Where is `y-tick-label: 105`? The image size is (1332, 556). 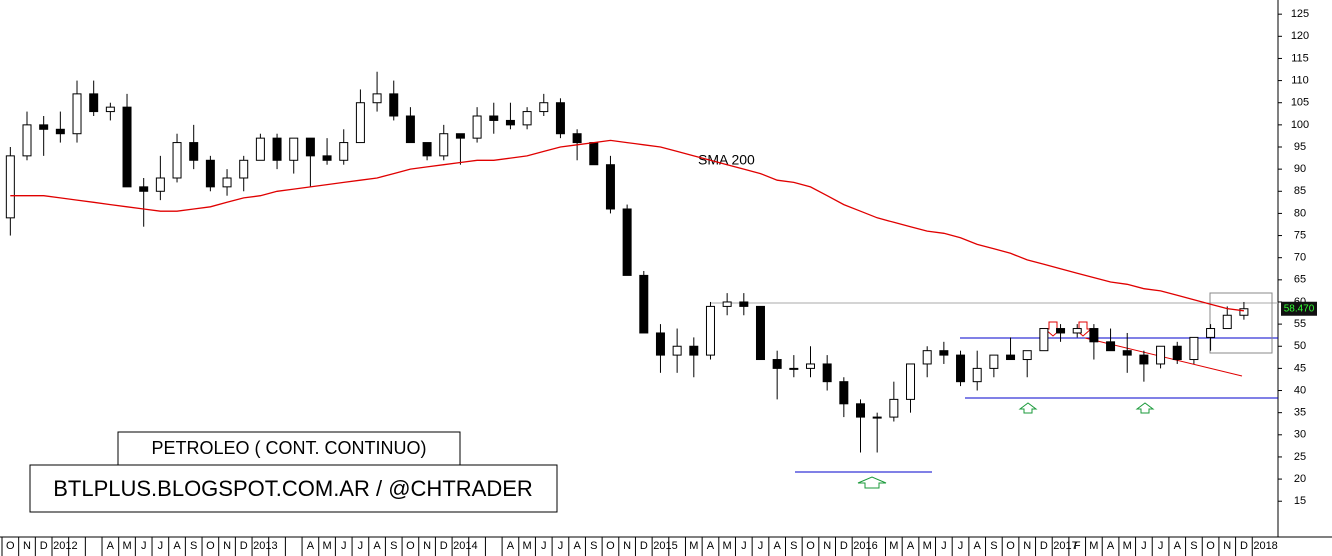 y-tick-label: 105 is located at coordinates (1300, 103).